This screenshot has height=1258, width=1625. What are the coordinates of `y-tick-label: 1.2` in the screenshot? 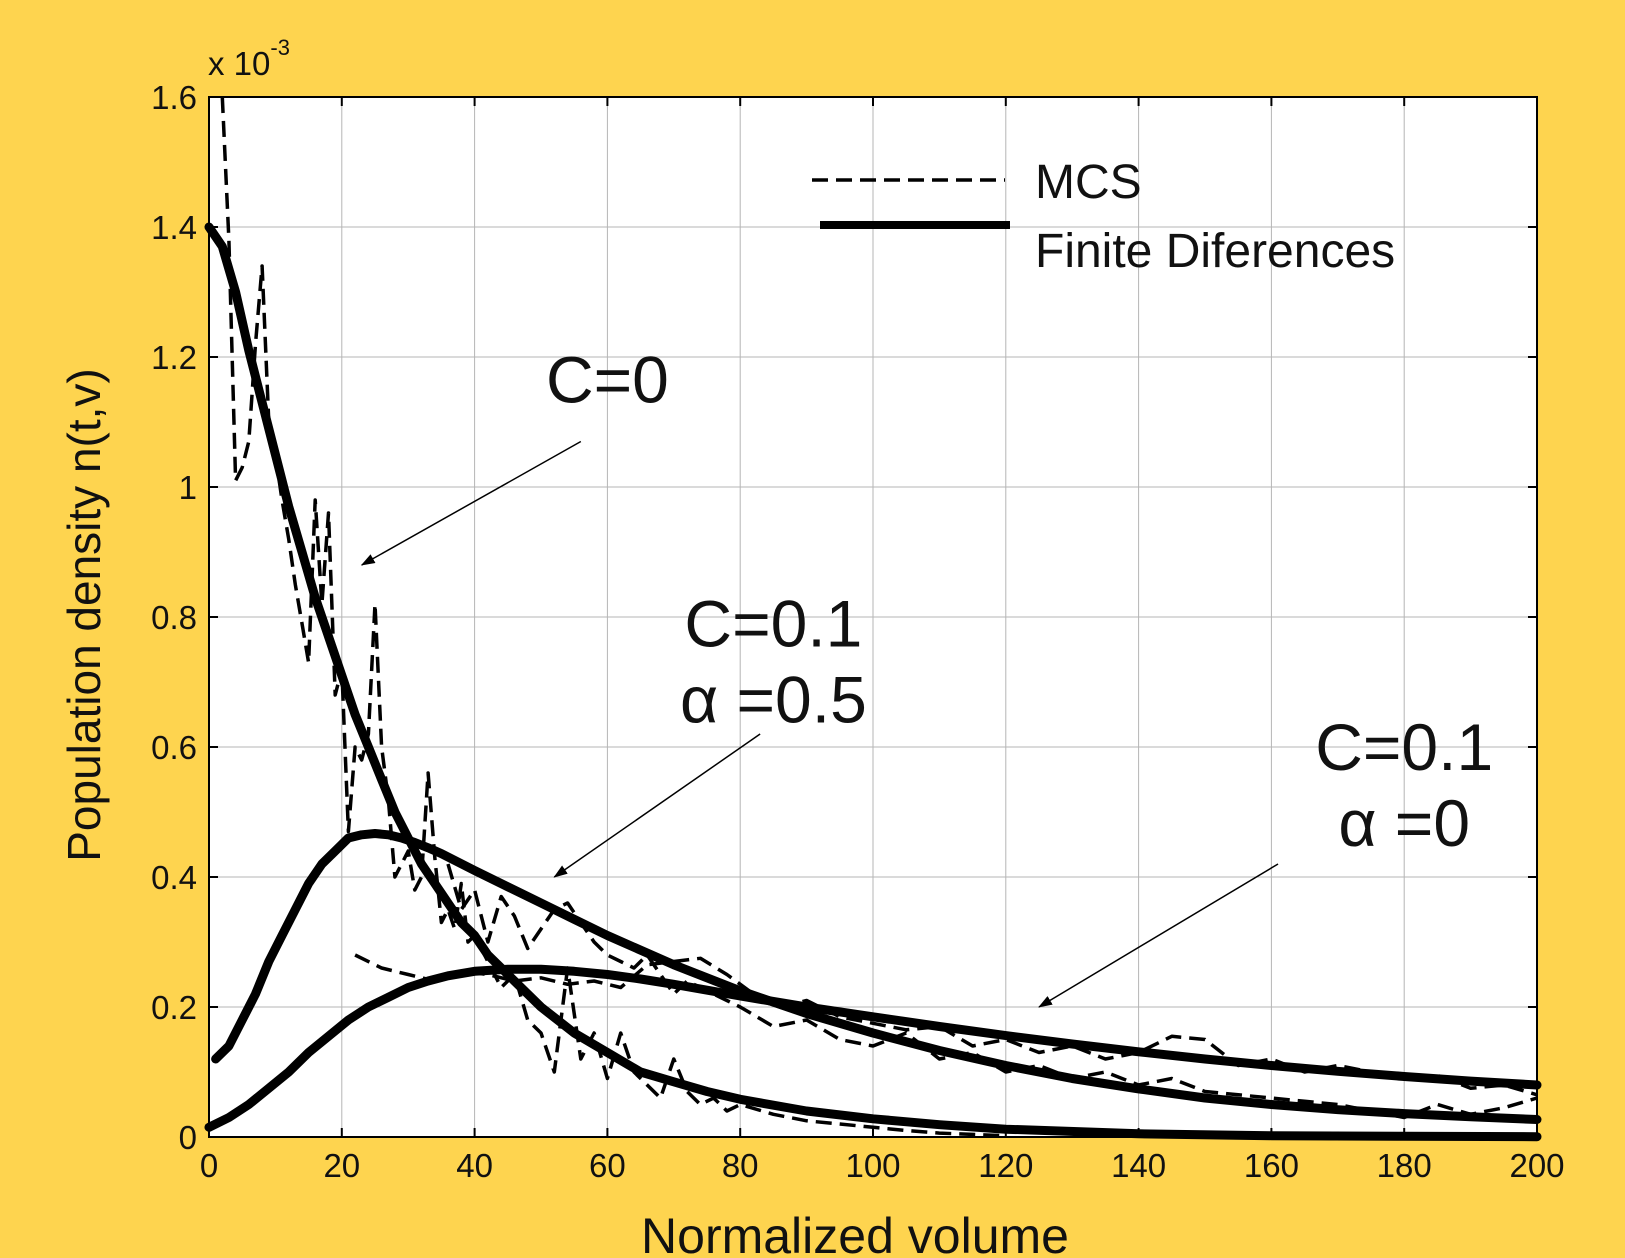 It's located at (174, 357).